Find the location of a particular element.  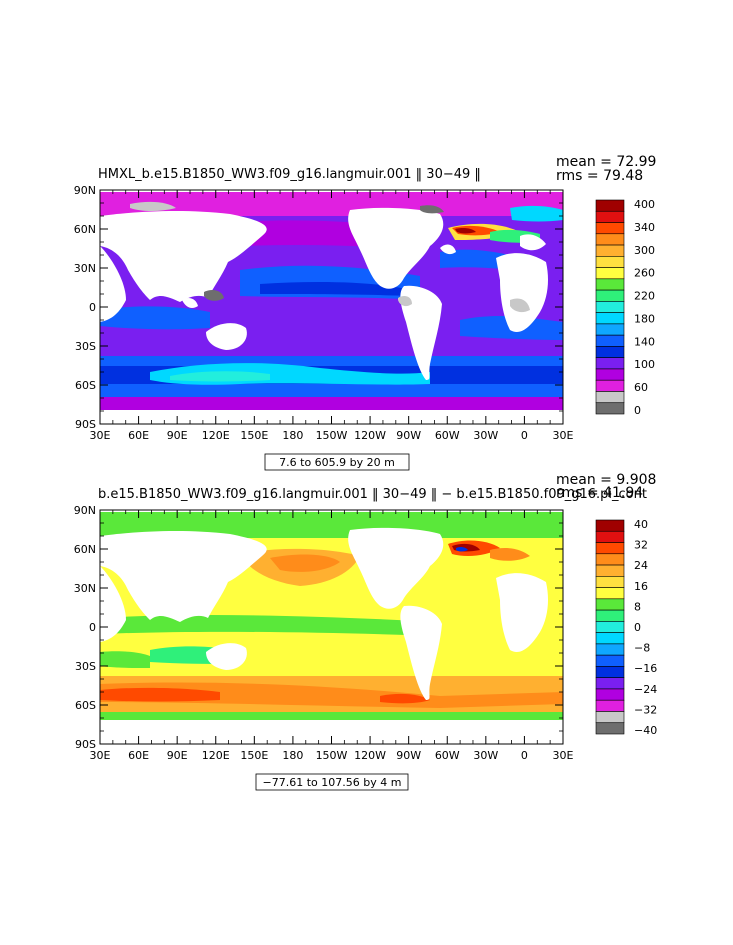

colorbar-label: 180 is located at coordinates (644, 318).